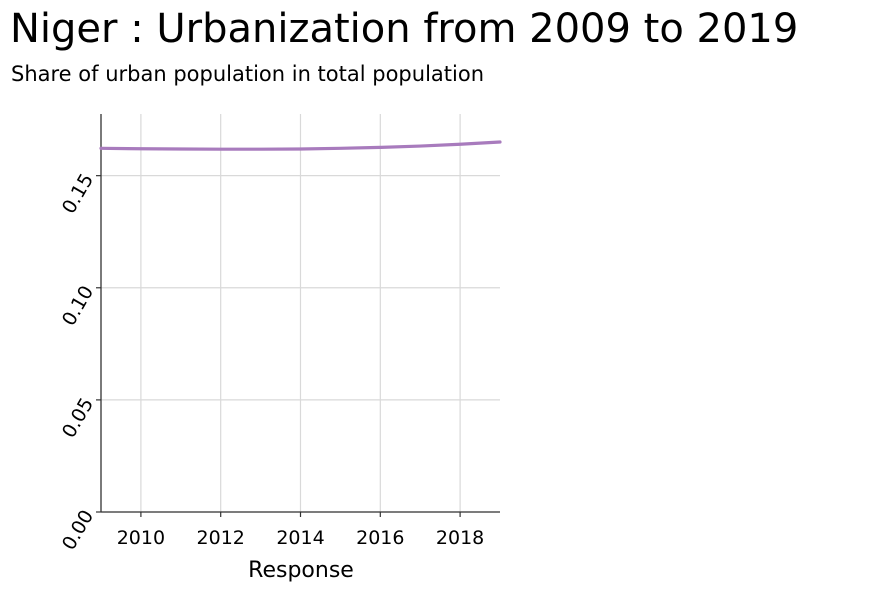 Image resolution: width=884 pixels, height=594 pixels. Describe the element at coordinates (141, 538) in the screenshot. I see `x-tick-label: 2010` at that location.